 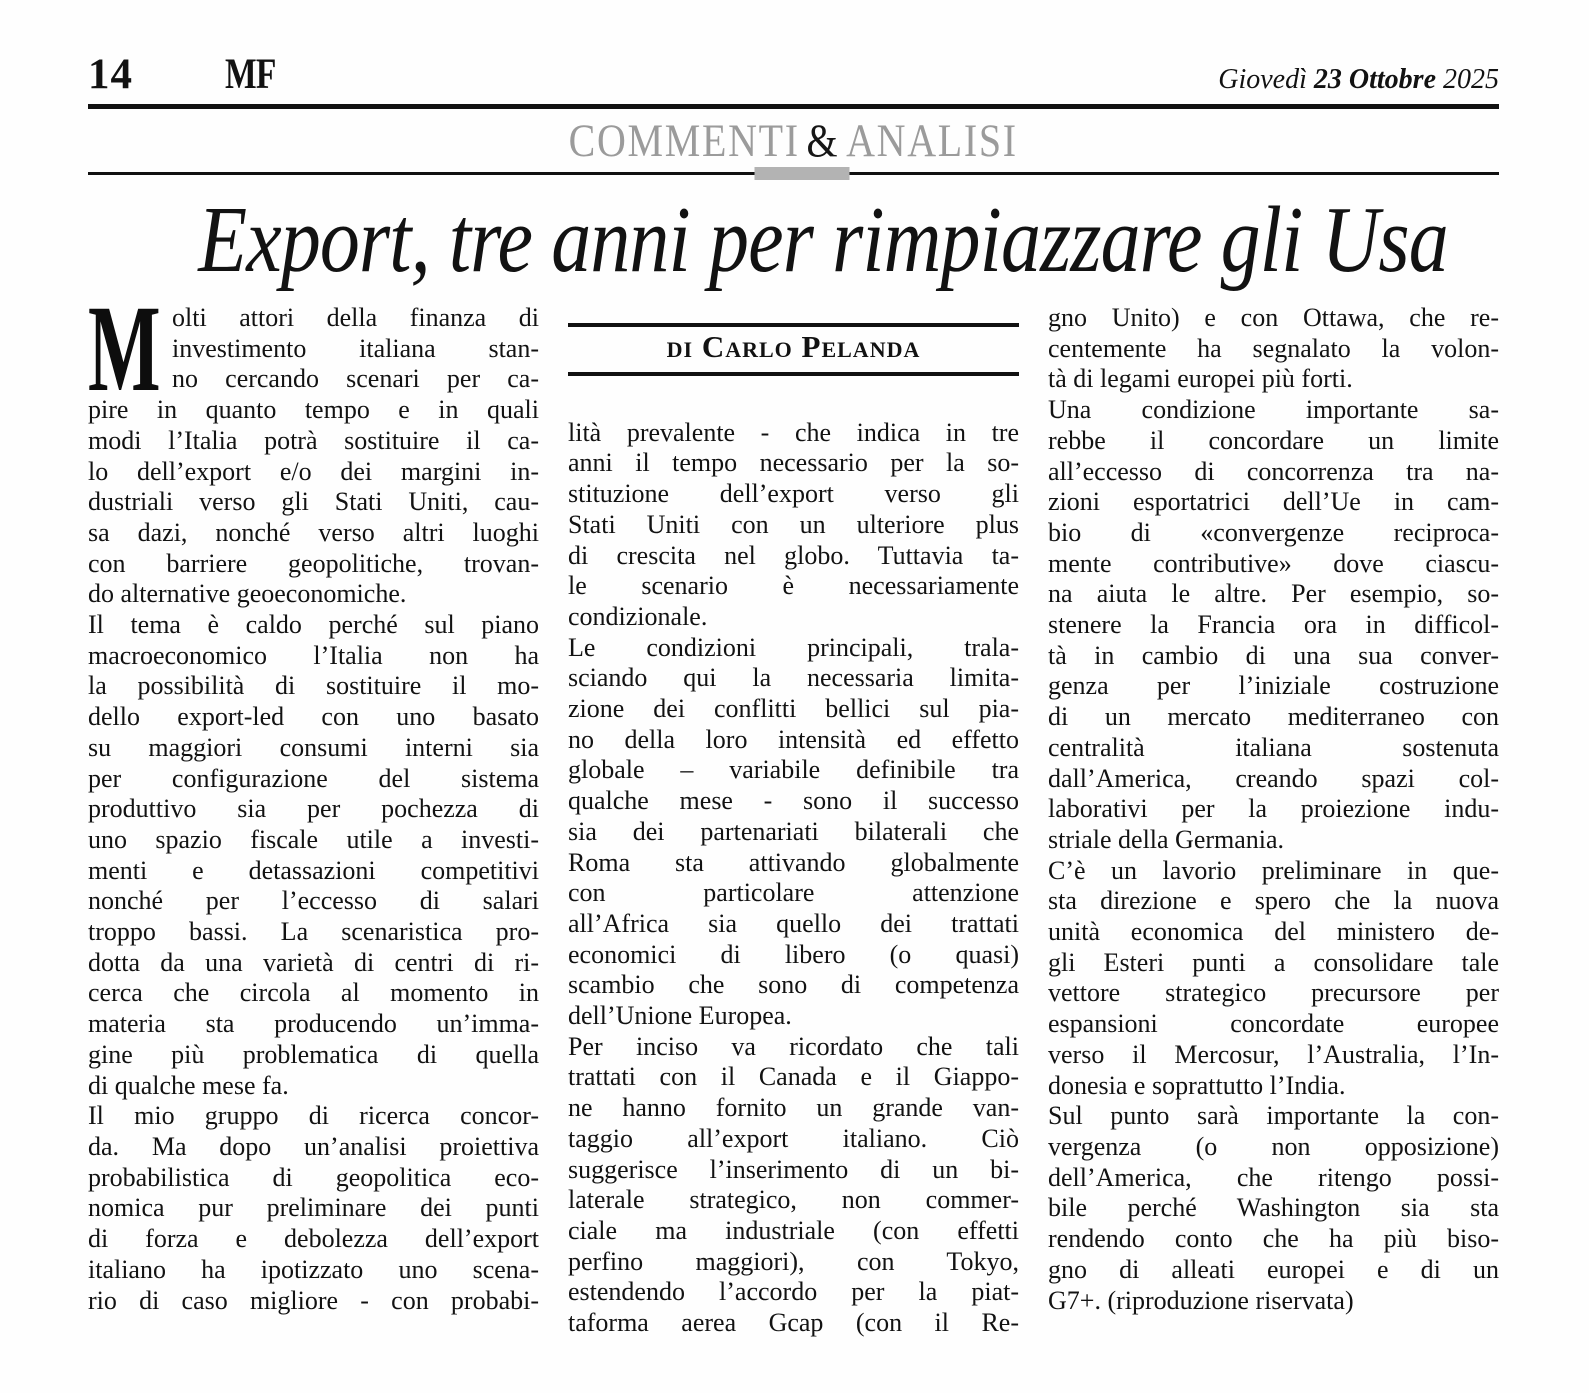 I want to click on text-line: dello export-led con uno basato, so click(x=313, y=717).